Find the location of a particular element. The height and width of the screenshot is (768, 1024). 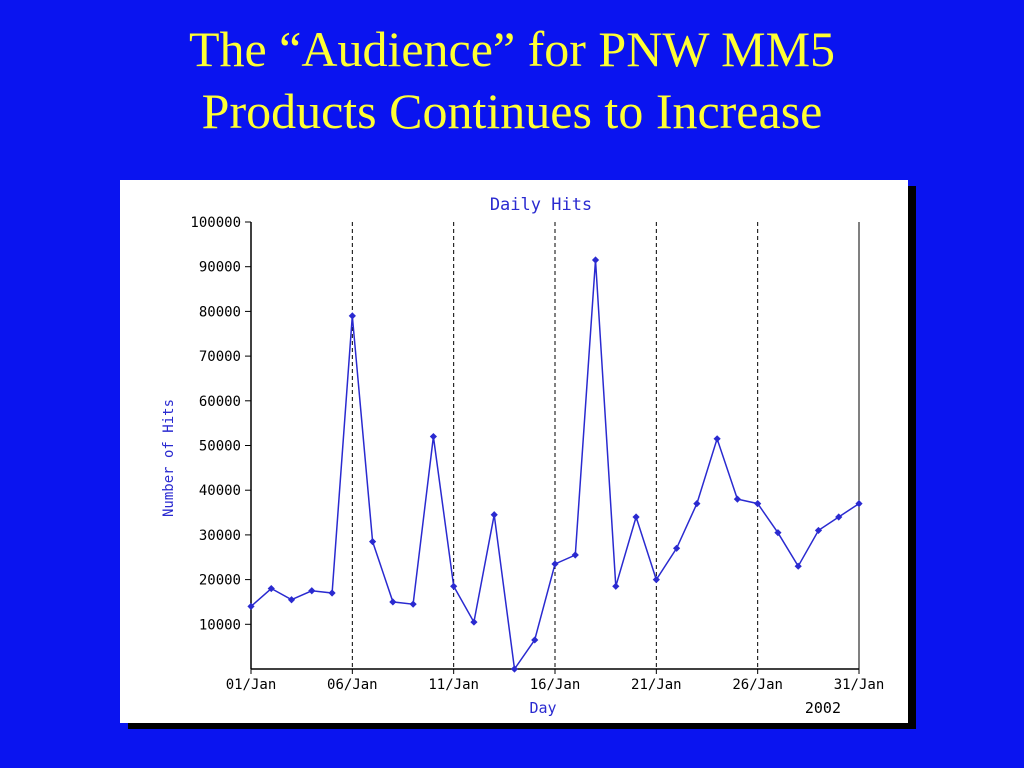

x-tick-label: 26/Jan is located at coordinates (757, 685).